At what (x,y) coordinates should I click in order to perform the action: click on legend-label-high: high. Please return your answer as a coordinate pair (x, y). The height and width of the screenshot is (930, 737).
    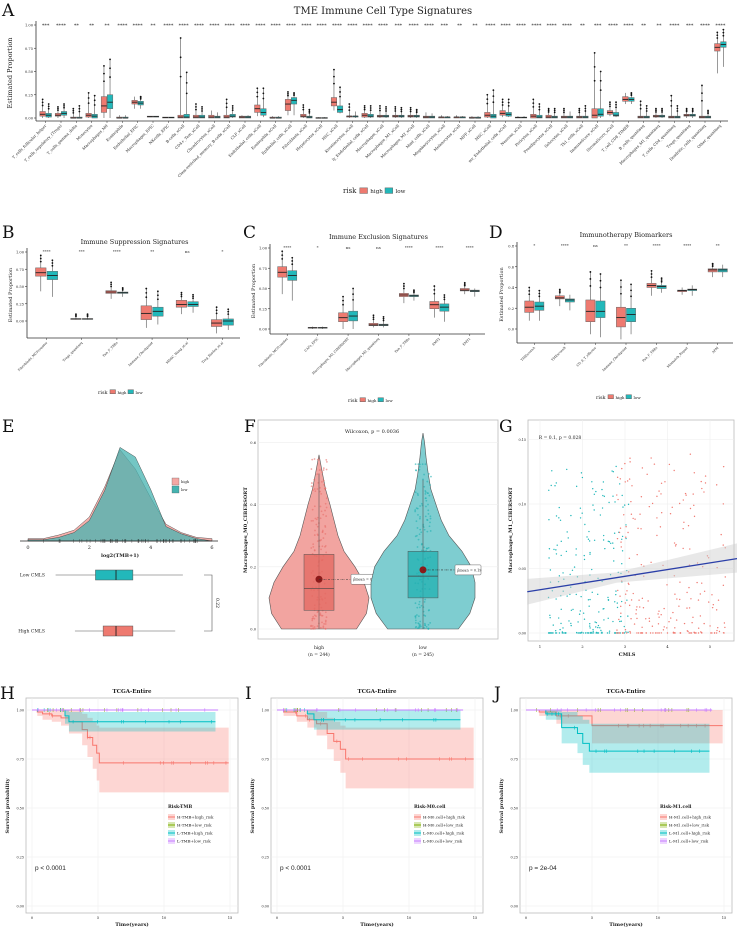
    Looking at the image, I should click on (376, 192).